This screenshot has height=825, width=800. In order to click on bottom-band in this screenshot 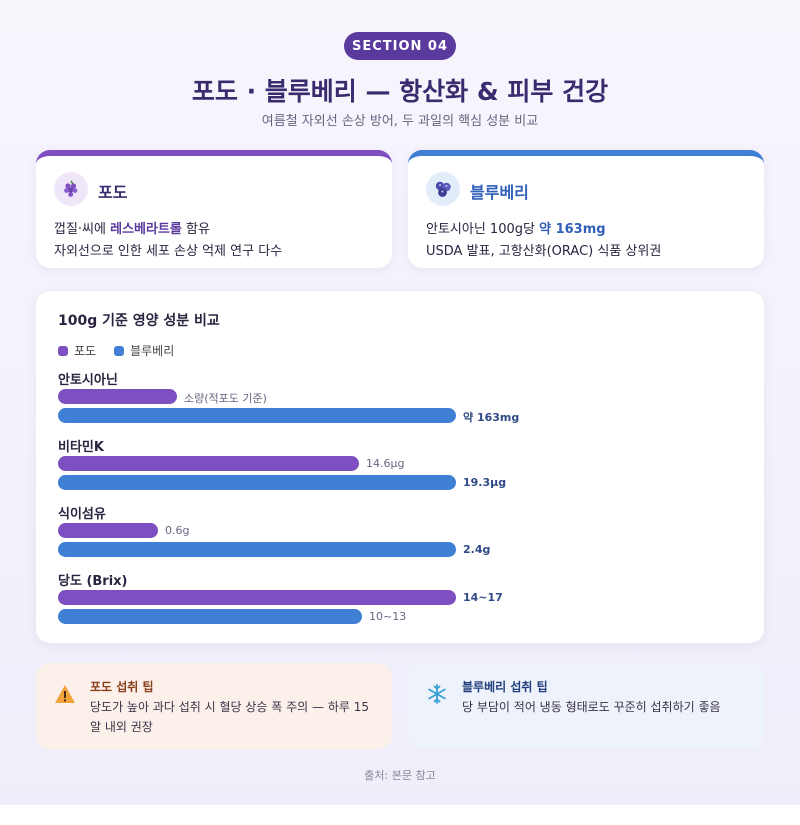, I will do `click(400, 815)`.